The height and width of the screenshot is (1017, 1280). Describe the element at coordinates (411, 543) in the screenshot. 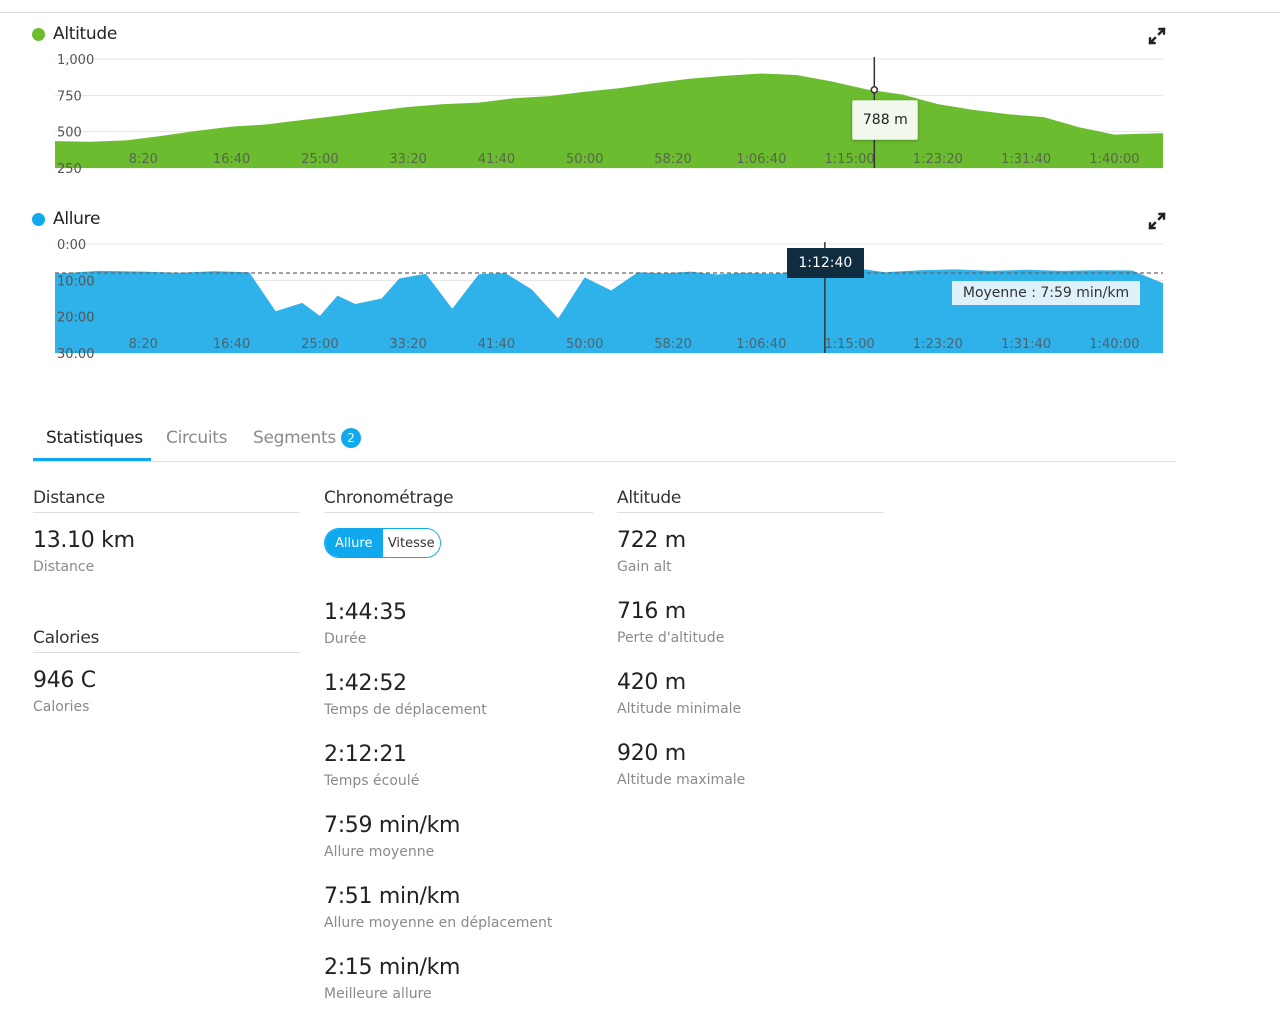

I see `toggle-vitesse-button: Vitesse` at that location.